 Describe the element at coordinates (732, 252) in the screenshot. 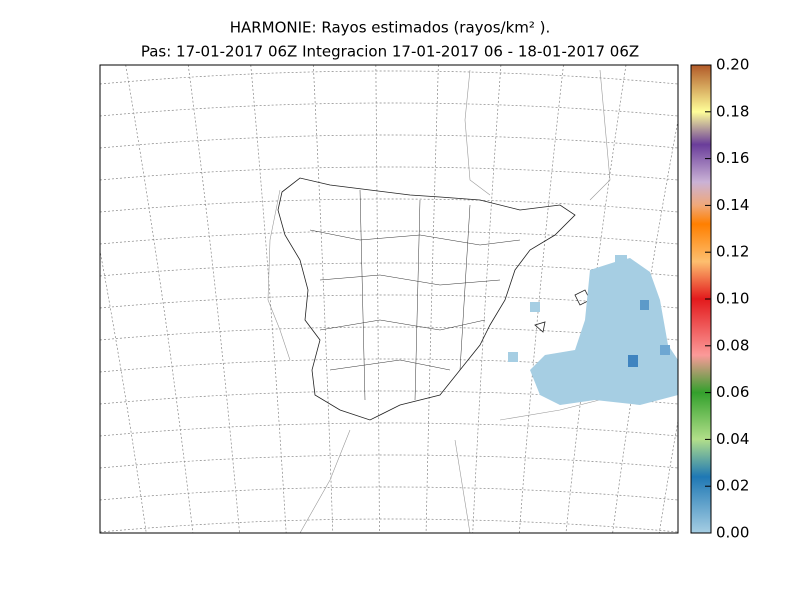

I see `colorbar-tick-label: 0.12` at that location.